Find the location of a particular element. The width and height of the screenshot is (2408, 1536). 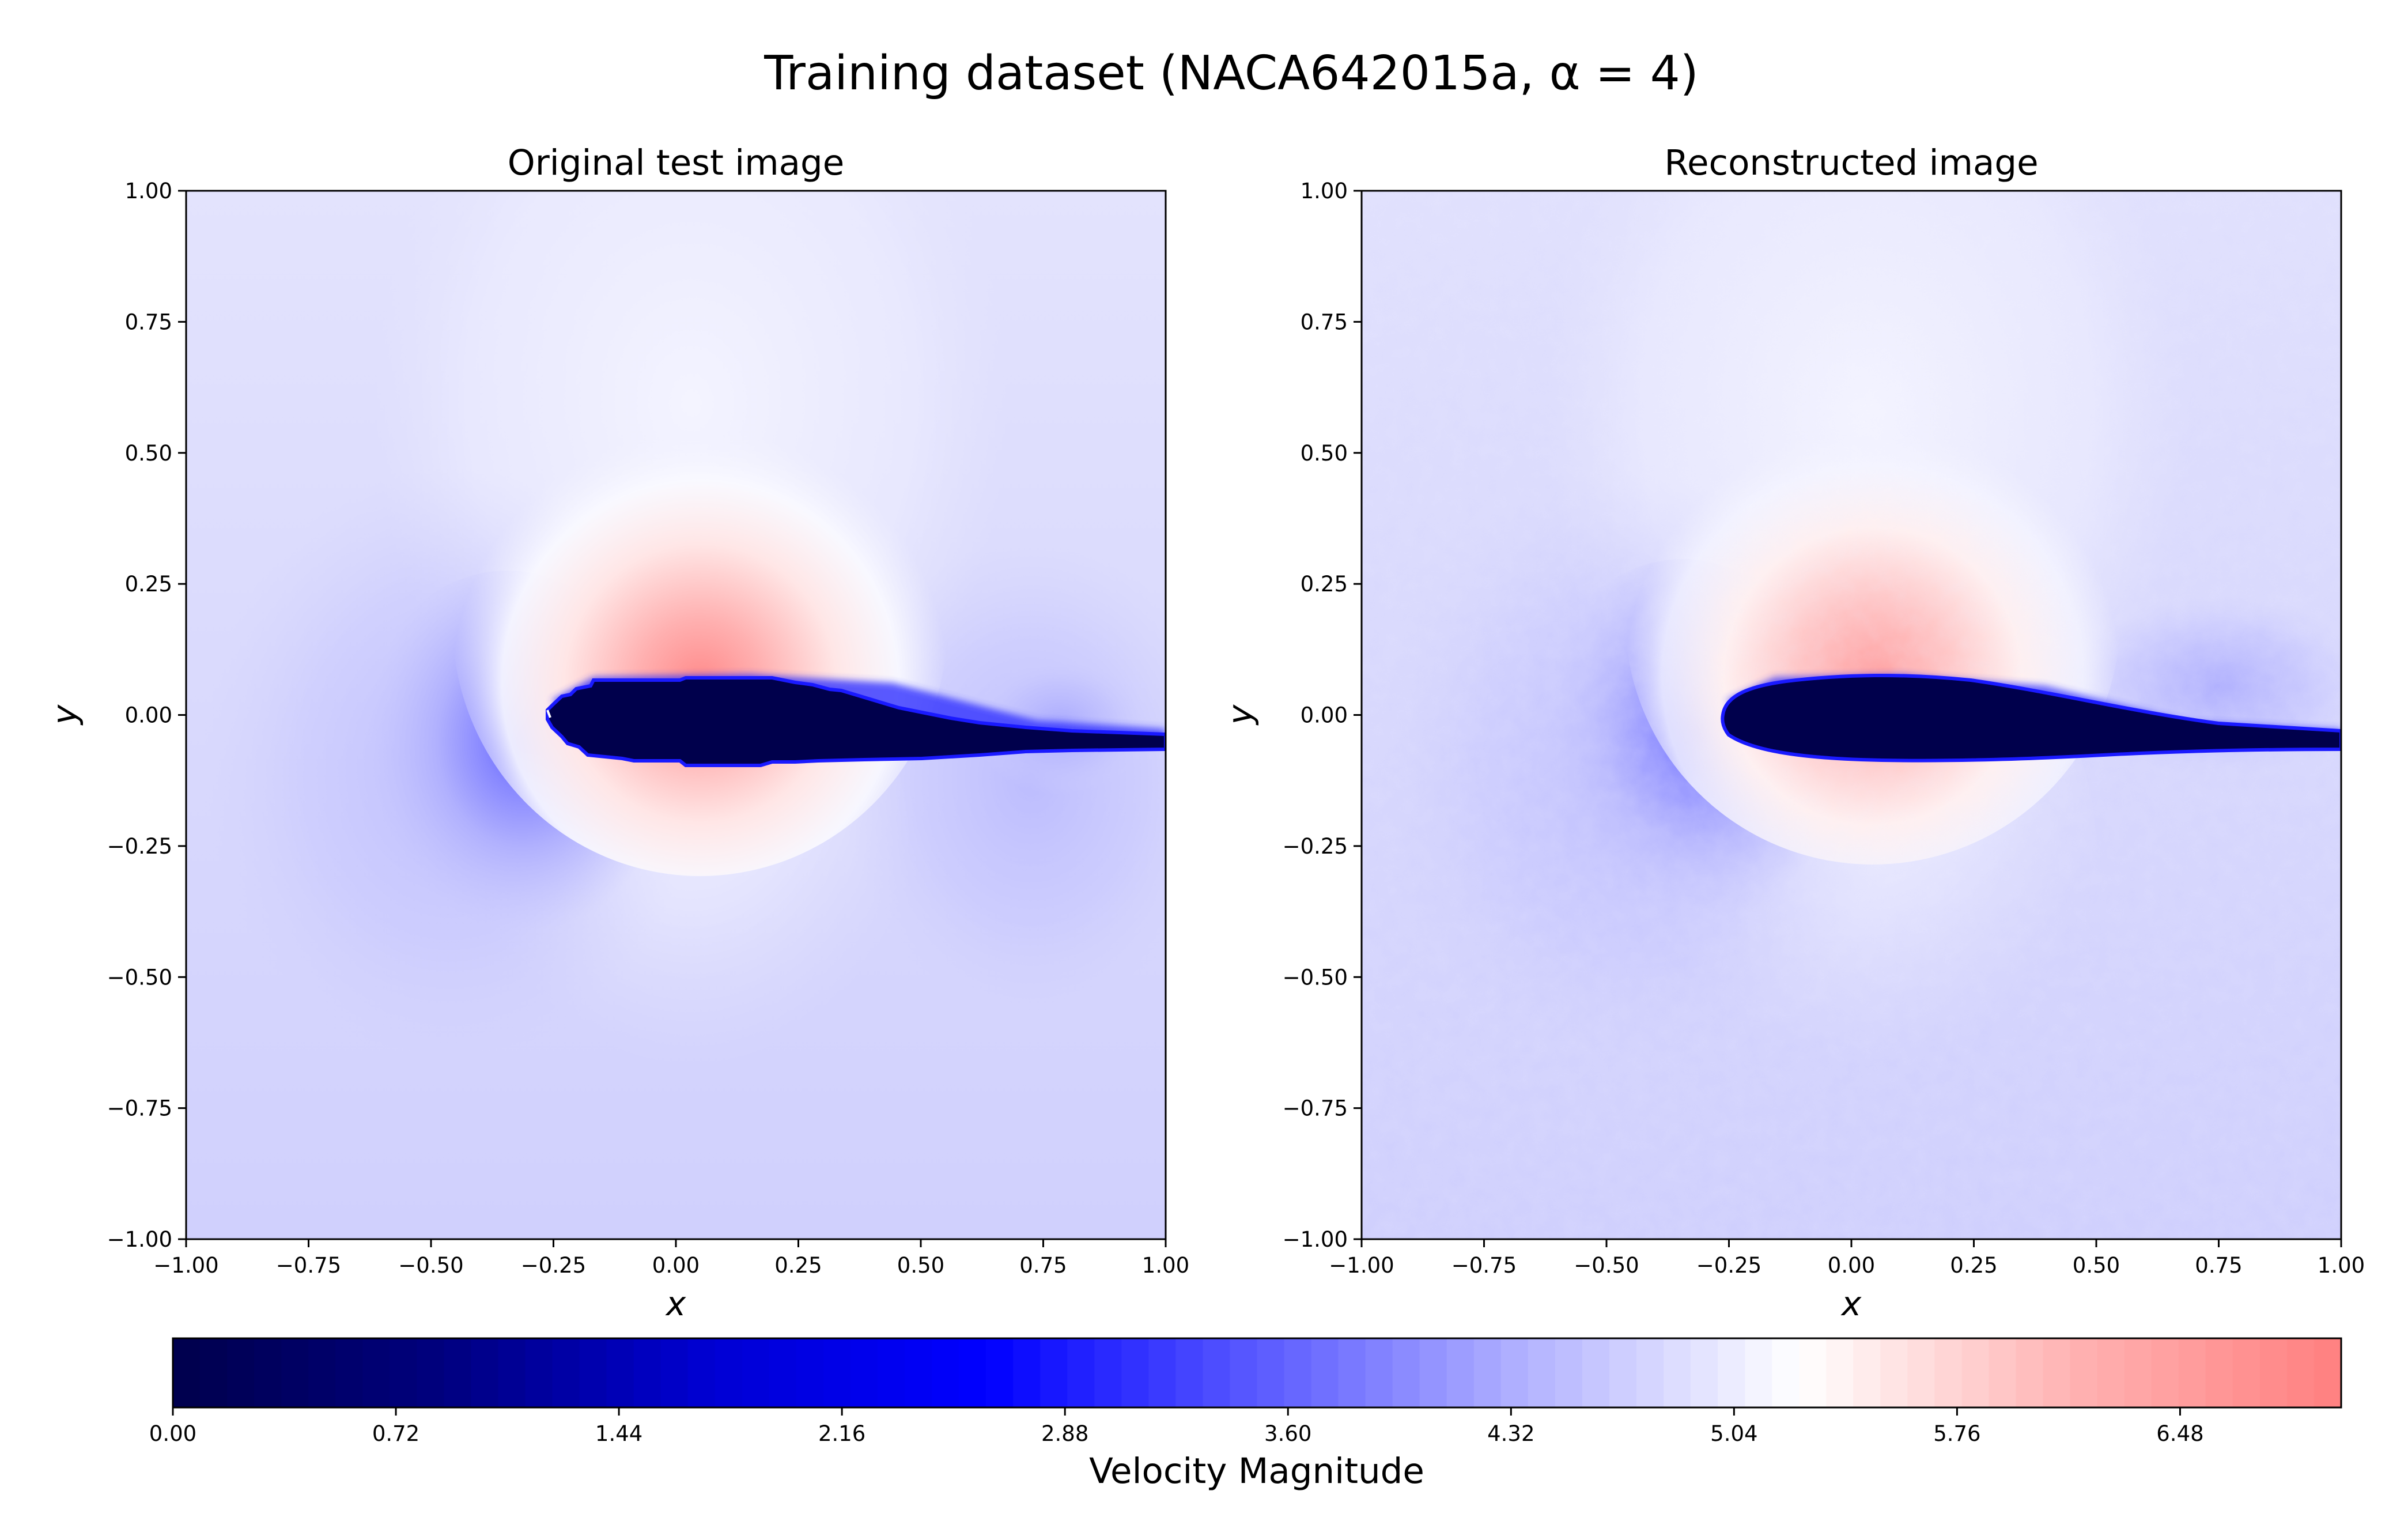

y-tick-label: −0.25 is located at coordinates (1315, 847).